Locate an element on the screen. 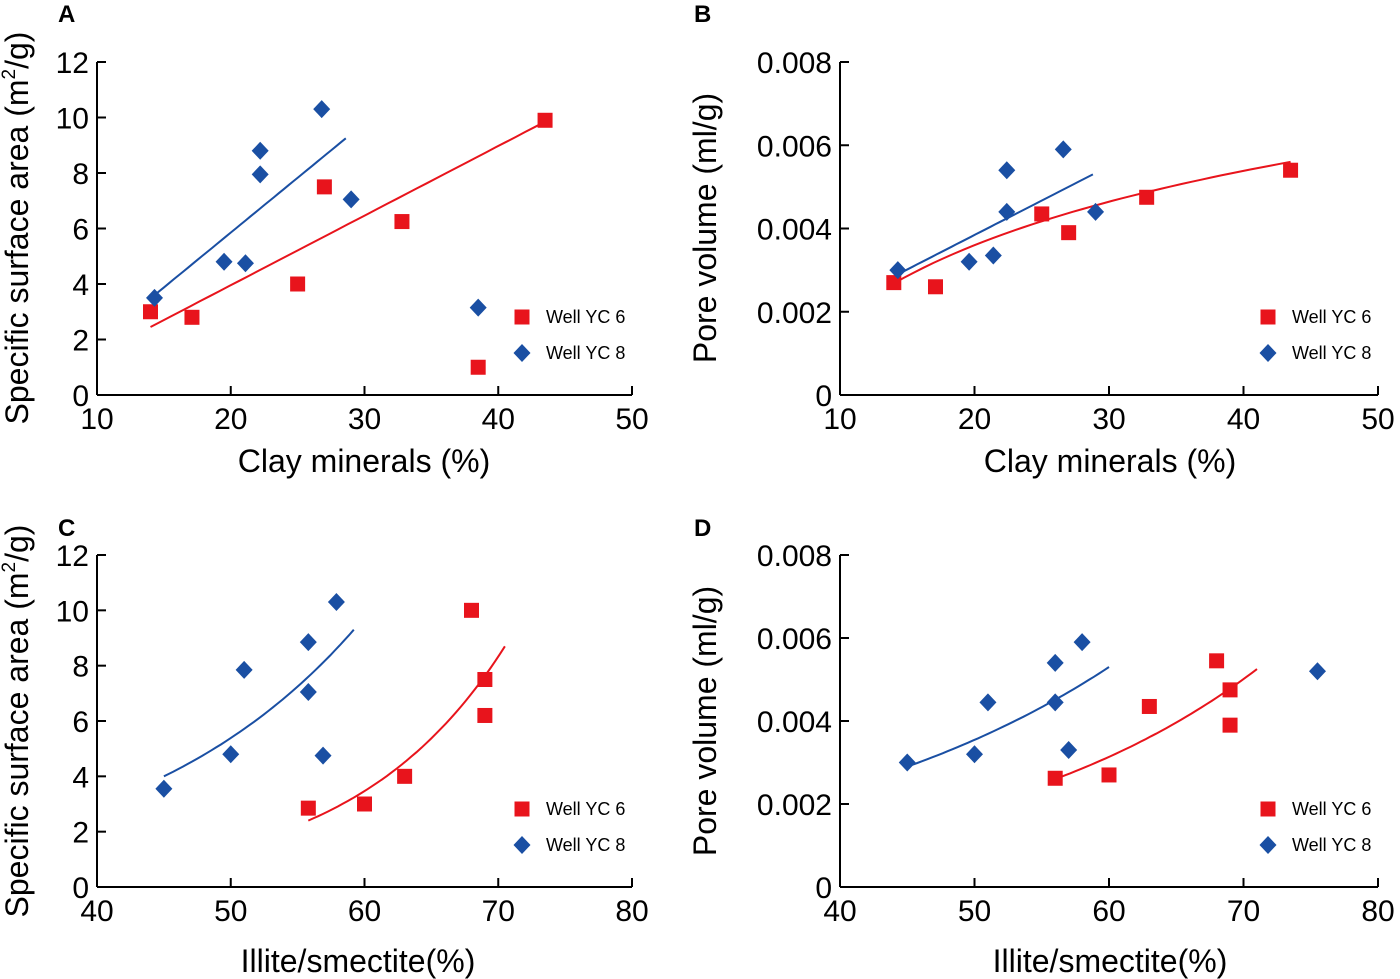  x-tick-label: 30 is located at coordinates (364, 419).